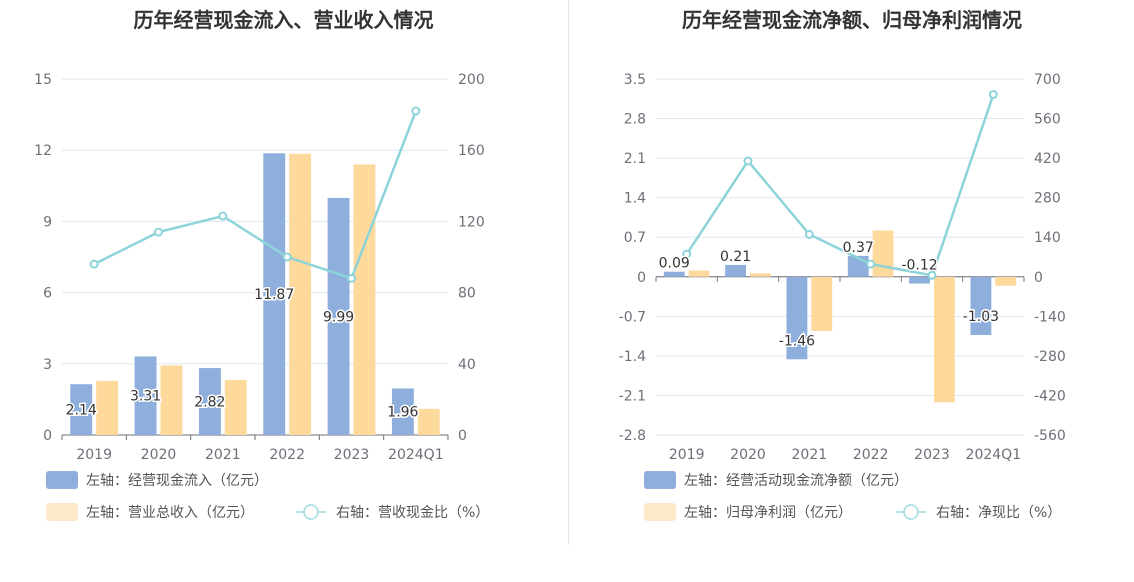 This screenshot has width=1134, height=582. What do you see at coordinates (471, 222) in the screenshot?
I see `y-right-tick-label: 120` at bounding box center [471, 222].